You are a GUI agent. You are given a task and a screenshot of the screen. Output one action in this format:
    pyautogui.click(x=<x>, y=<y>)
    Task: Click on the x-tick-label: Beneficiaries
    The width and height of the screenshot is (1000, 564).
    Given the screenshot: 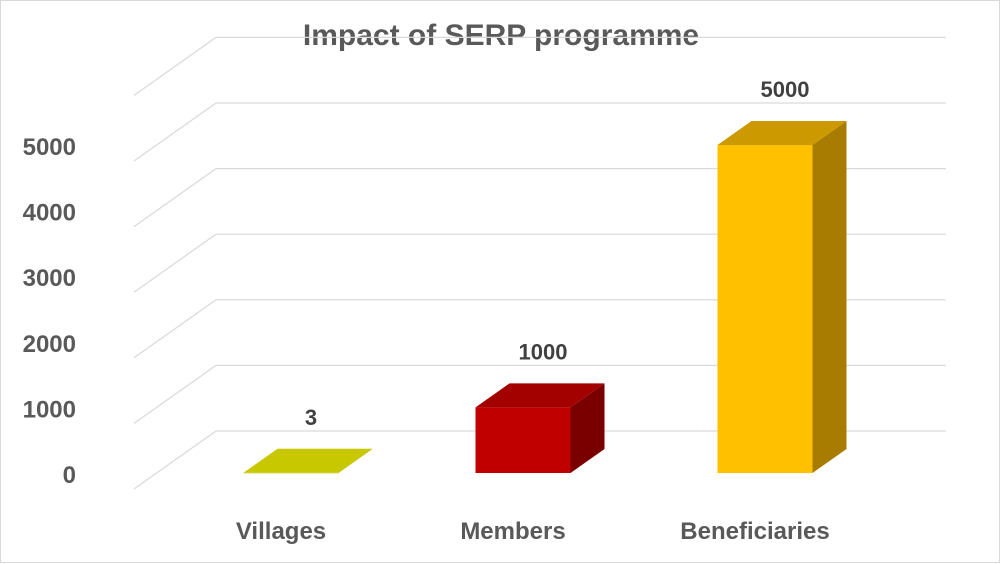 What is the action you would take?
    pyautogui.click(x=754, y=531)
    